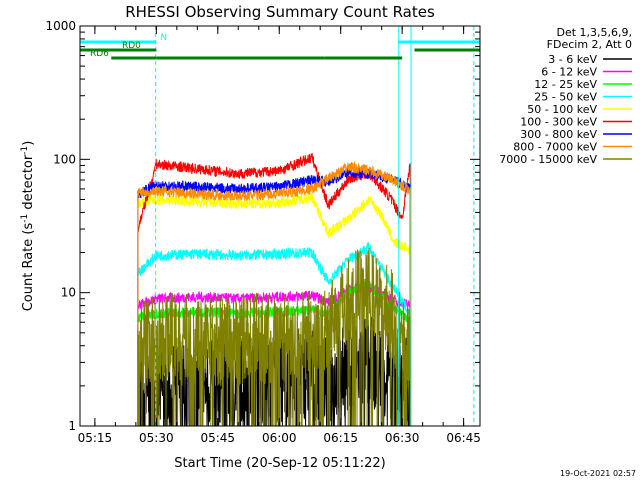 This screenshot has height=480, width=640. I want to click on legend-entry-label: 800 - 7000 keV, so click(555, 147).